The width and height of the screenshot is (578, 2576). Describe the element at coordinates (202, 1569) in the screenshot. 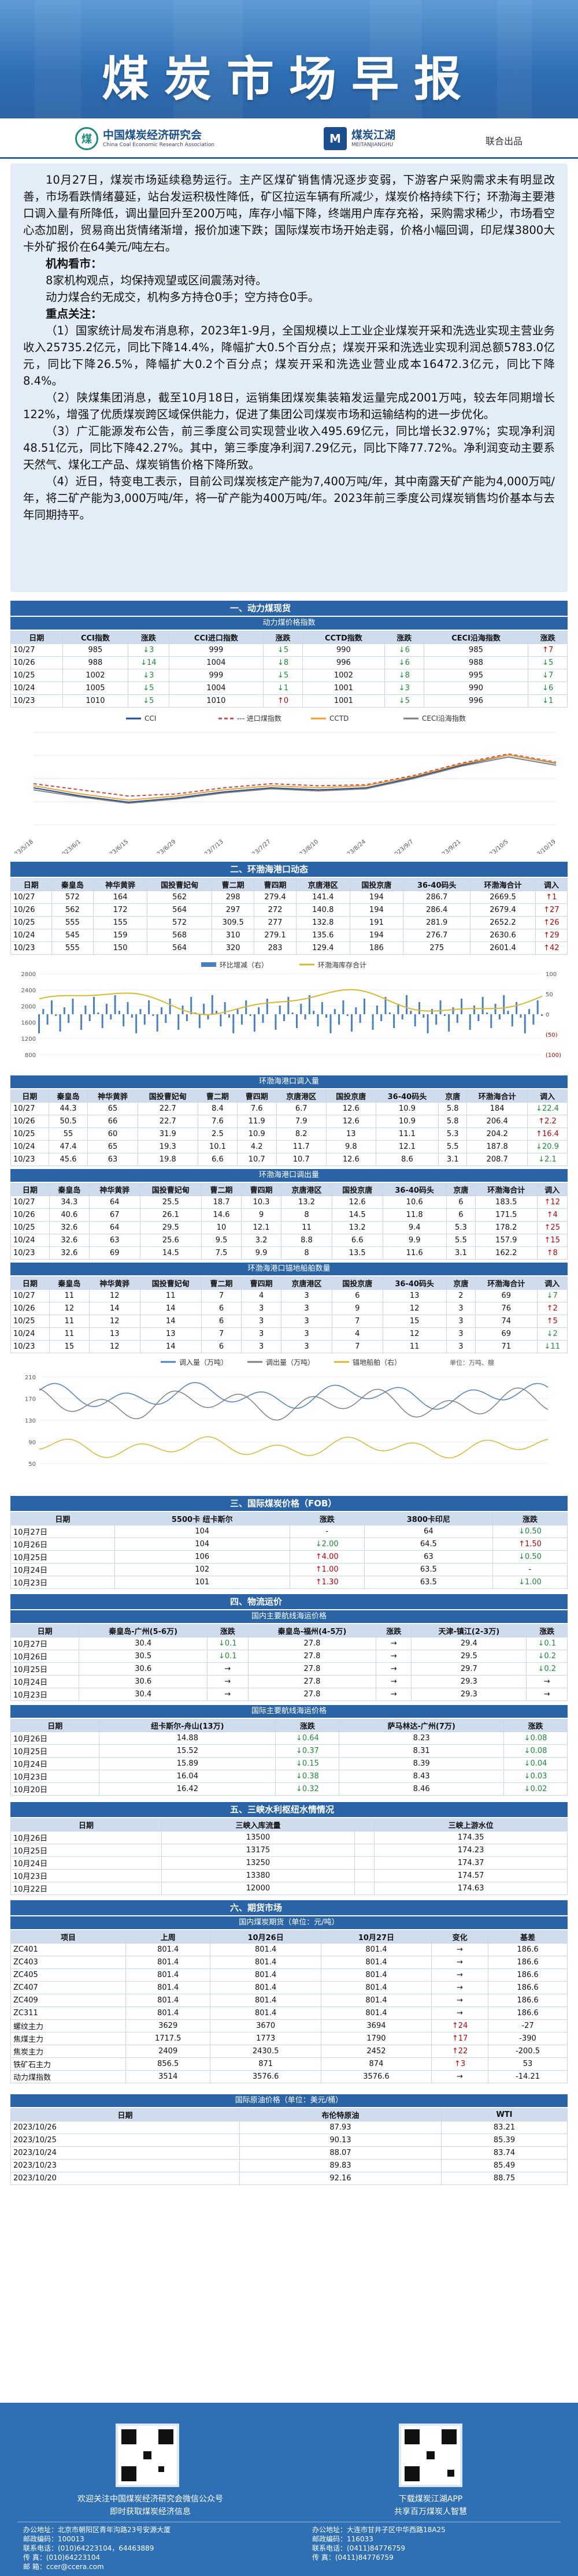

I see `table-cell: 102` at that location.